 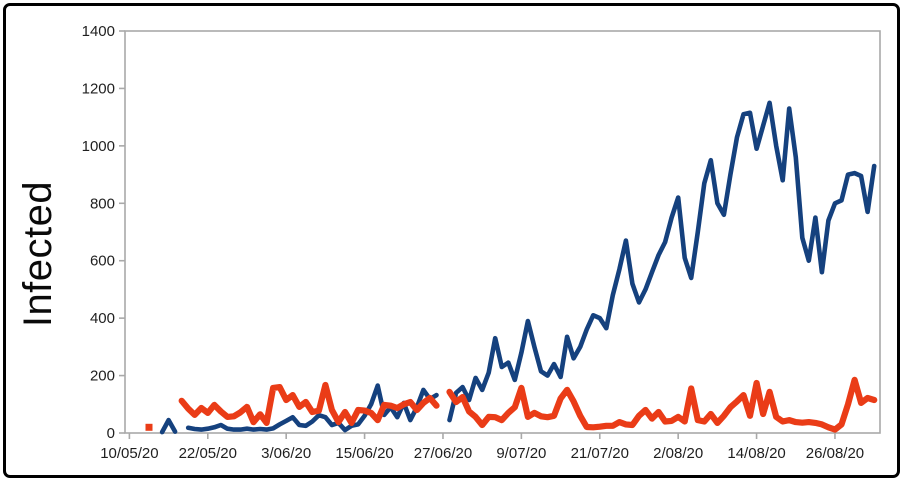 I want to click on y-tick-label: 1400, so click(x=98, y=31).